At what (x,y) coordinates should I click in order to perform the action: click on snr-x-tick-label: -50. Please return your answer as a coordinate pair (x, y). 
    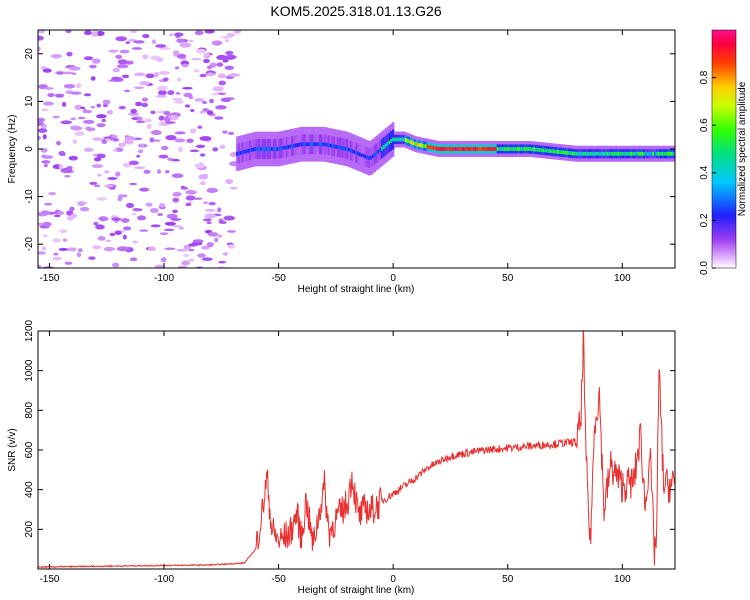
    Looking at the image, I should click on (278, 579).